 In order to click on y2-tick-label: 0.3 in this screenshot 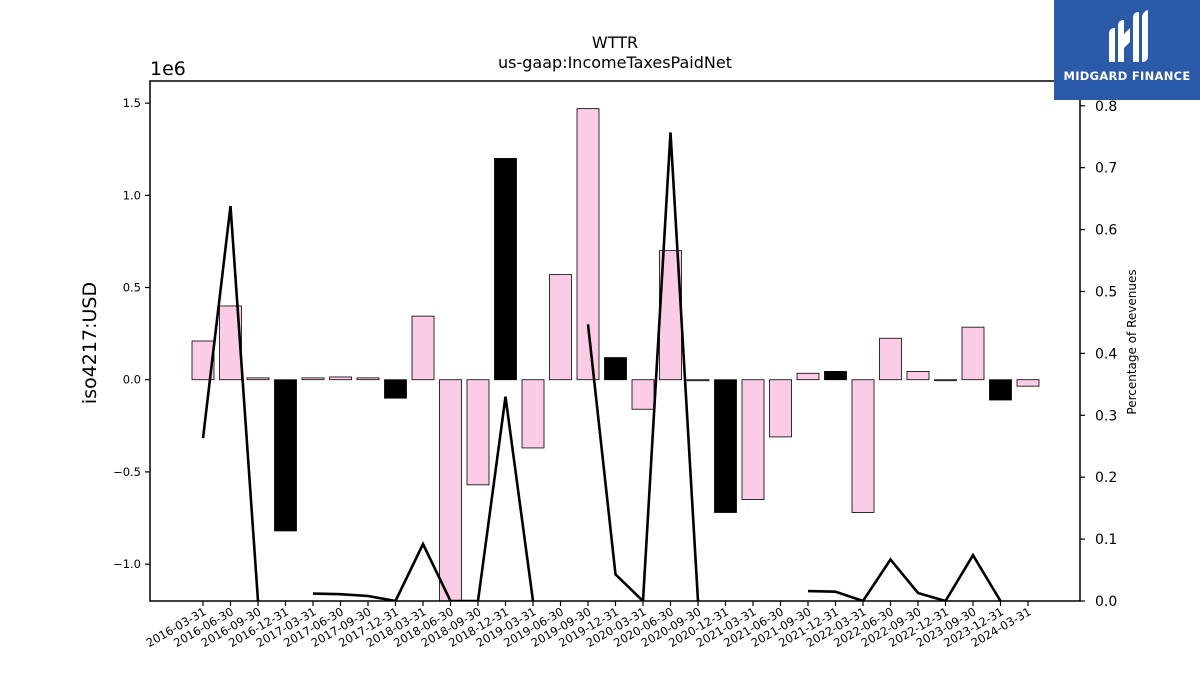, I will do `click(1106, 416)`.